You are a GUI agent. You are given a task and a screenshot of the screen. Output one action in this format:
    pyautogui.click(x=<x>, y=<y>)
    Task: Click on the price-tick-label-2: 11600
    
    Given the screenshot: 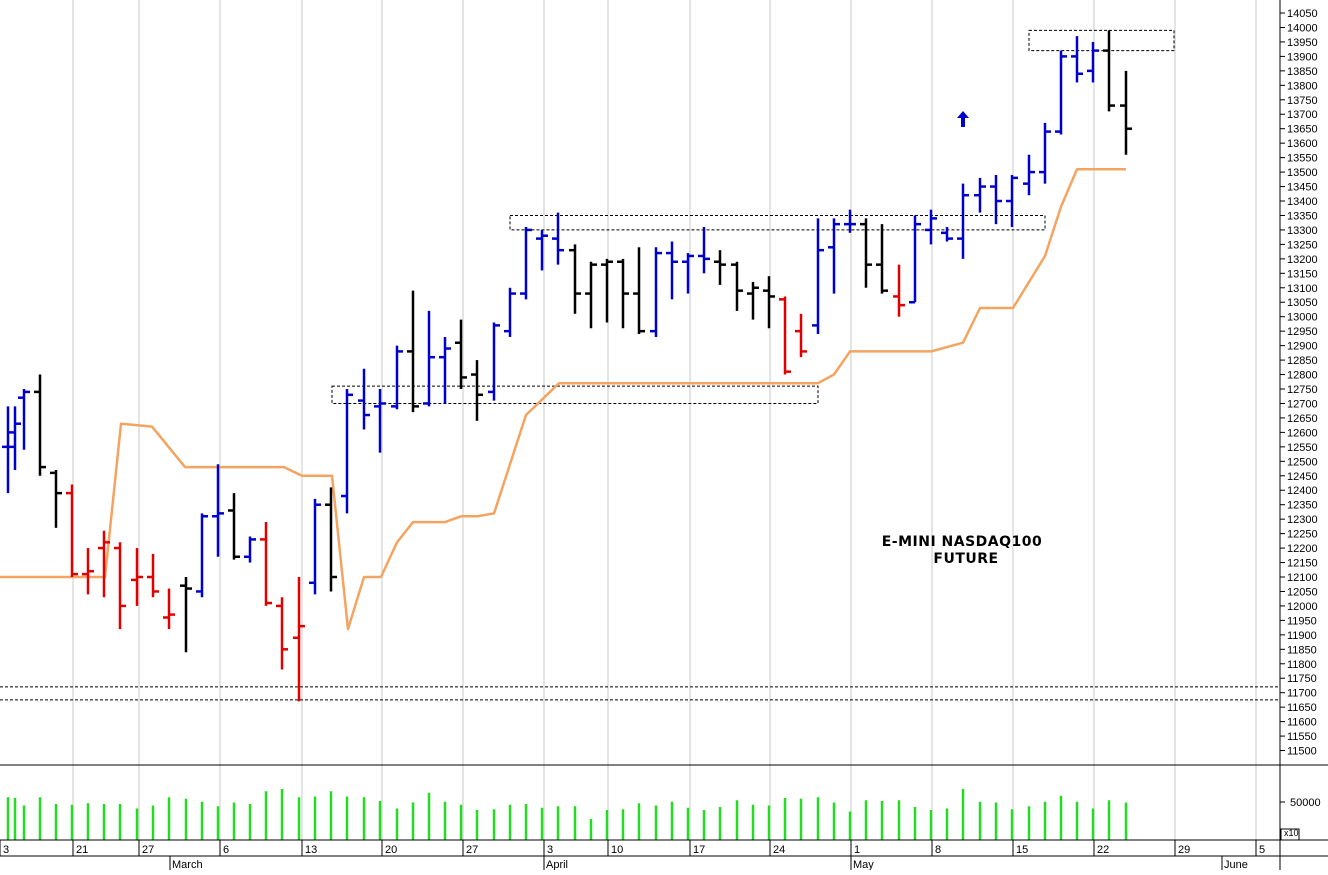 What is the action you would take?
    pyautogui.click(x=1302, y=723)
    